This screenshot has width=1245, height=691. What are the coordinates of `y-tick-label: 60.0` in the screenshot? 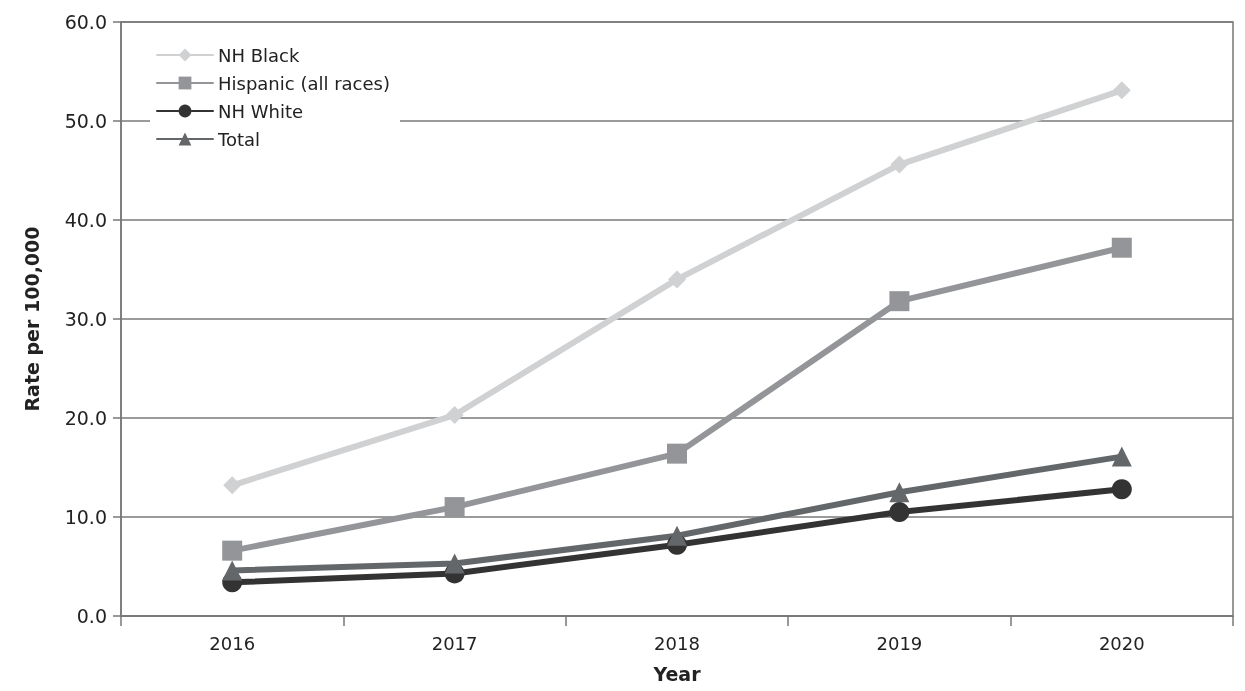 It's located at (85, 22).